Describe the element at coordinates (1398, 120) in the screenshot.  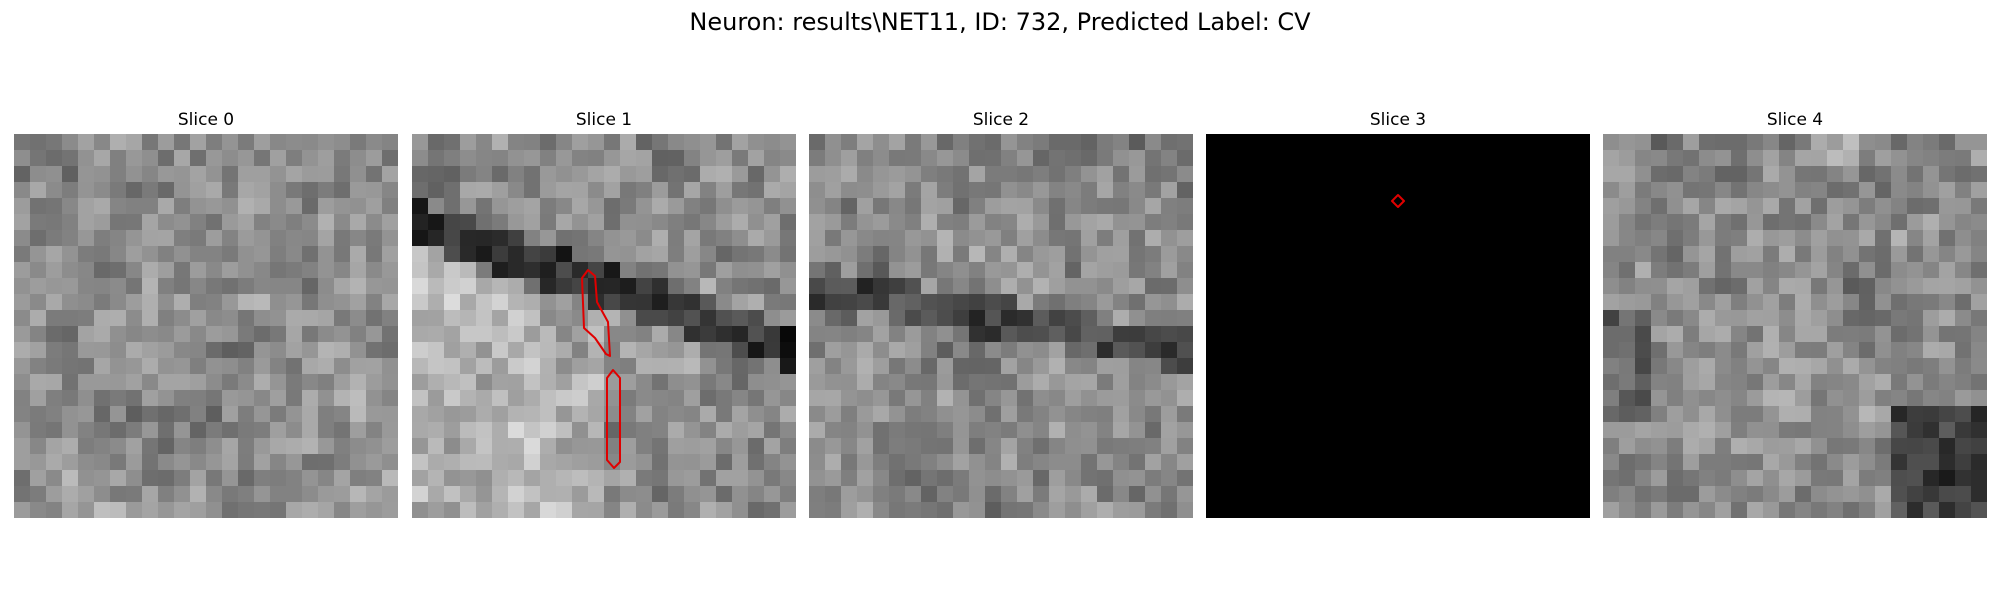
I see `slice-title-3: Slice 3` at that location.